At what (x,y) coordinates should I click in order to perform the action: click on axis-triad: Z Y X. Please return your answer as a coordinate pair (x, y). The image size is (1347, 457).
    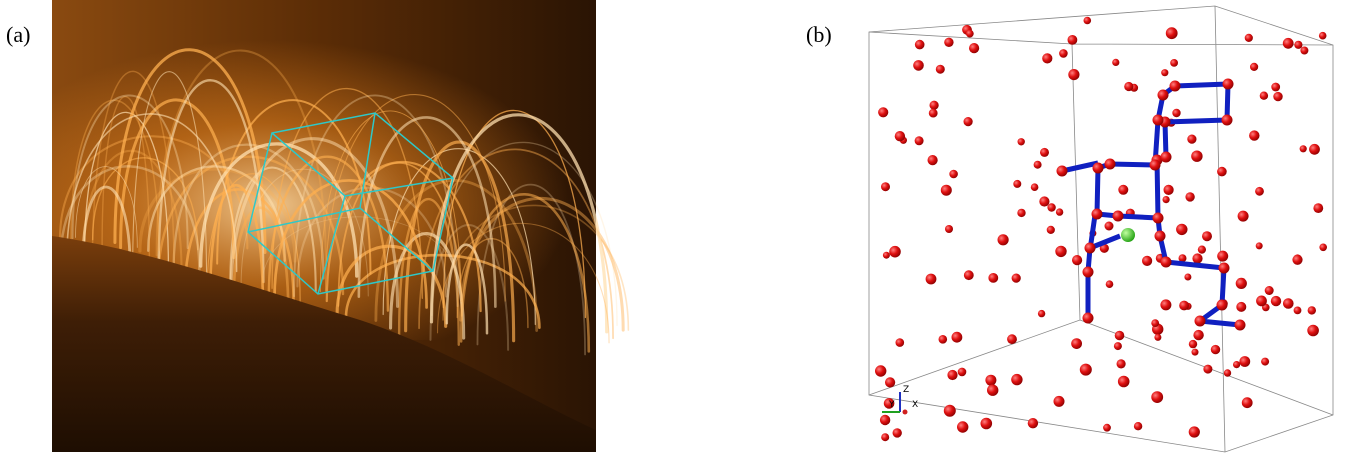
    Looking at the image, I should click on (900, 400).